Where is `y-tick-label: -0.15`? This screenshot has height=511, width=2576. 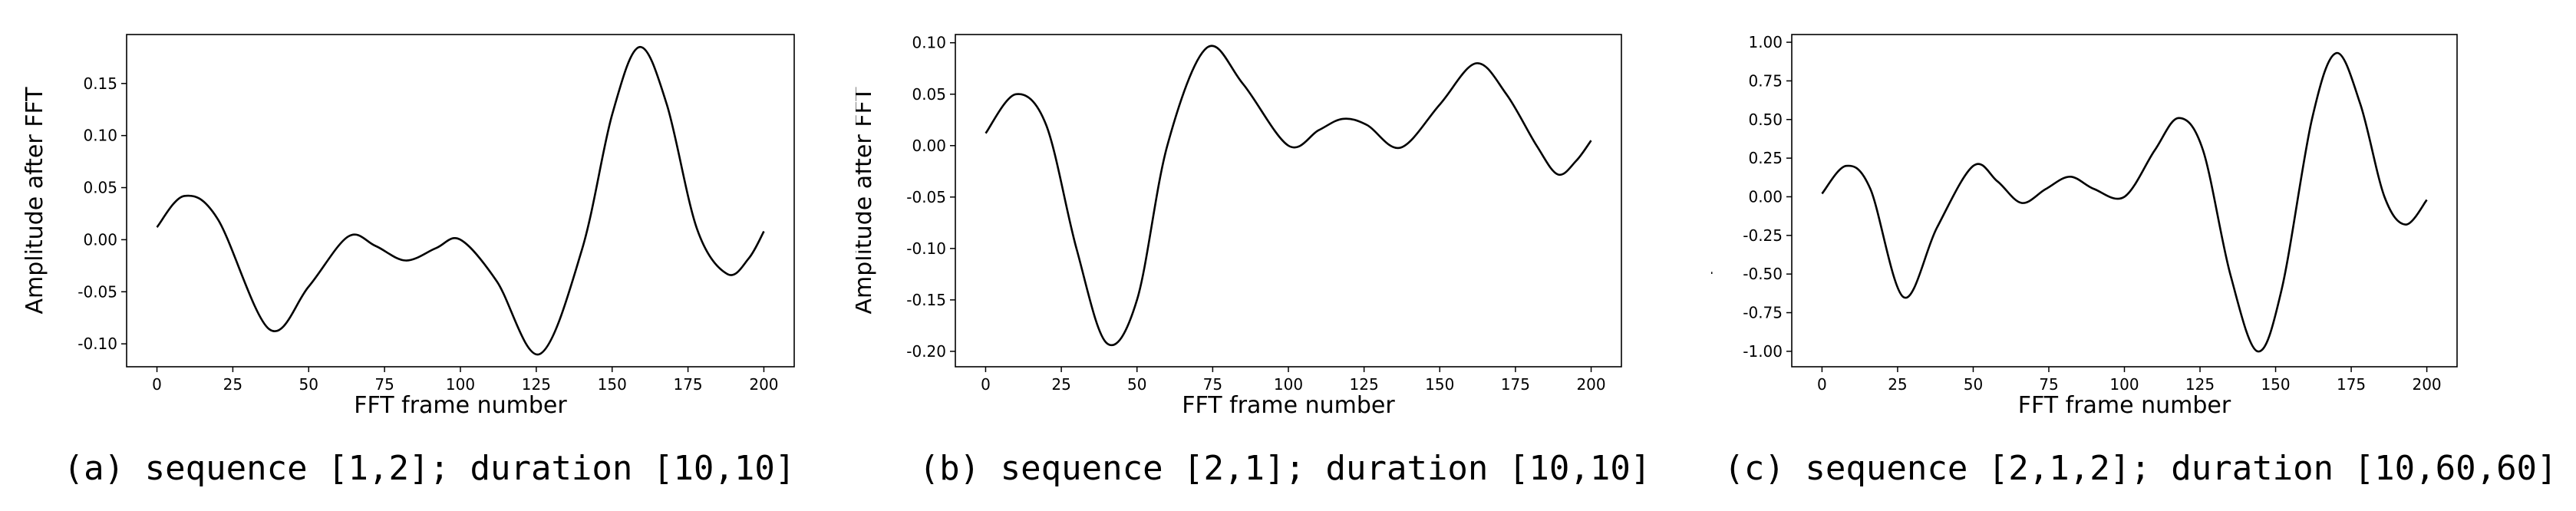
y-tick-label: -0.15 is located at coordinates (926, 300).